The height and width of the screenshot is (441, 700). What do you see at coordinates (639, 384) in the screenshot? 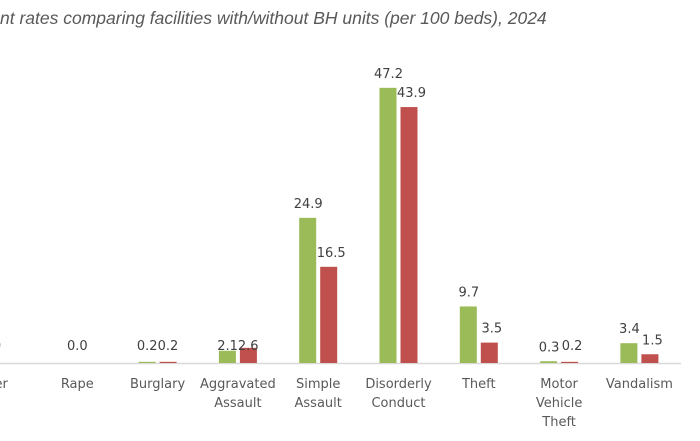
I see `category-label: Vandalism` at bounding box center [639, 384].